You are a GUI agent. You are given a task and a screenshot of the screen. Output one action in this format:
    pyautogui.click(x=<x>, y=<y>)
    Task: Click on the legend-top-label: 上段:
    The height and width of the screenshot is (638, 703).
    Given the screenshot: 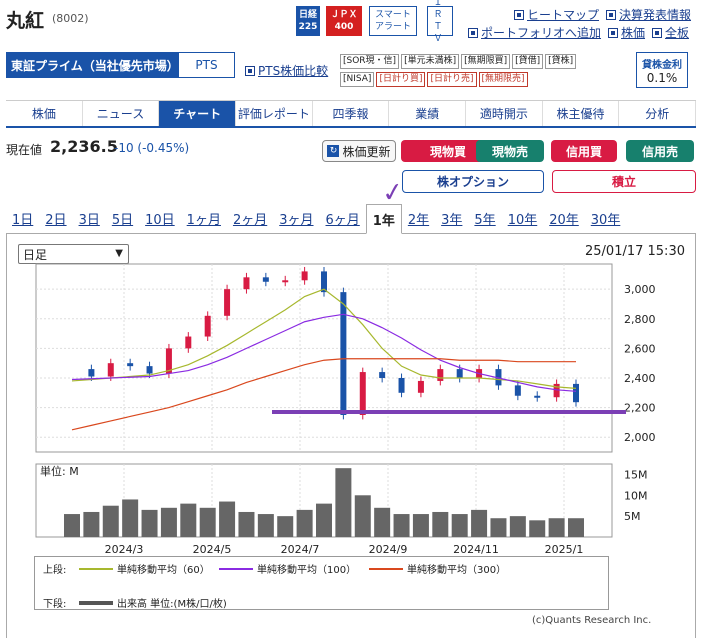 What is the action you would take?
    pyautogui.click(x=55, y=570)
    